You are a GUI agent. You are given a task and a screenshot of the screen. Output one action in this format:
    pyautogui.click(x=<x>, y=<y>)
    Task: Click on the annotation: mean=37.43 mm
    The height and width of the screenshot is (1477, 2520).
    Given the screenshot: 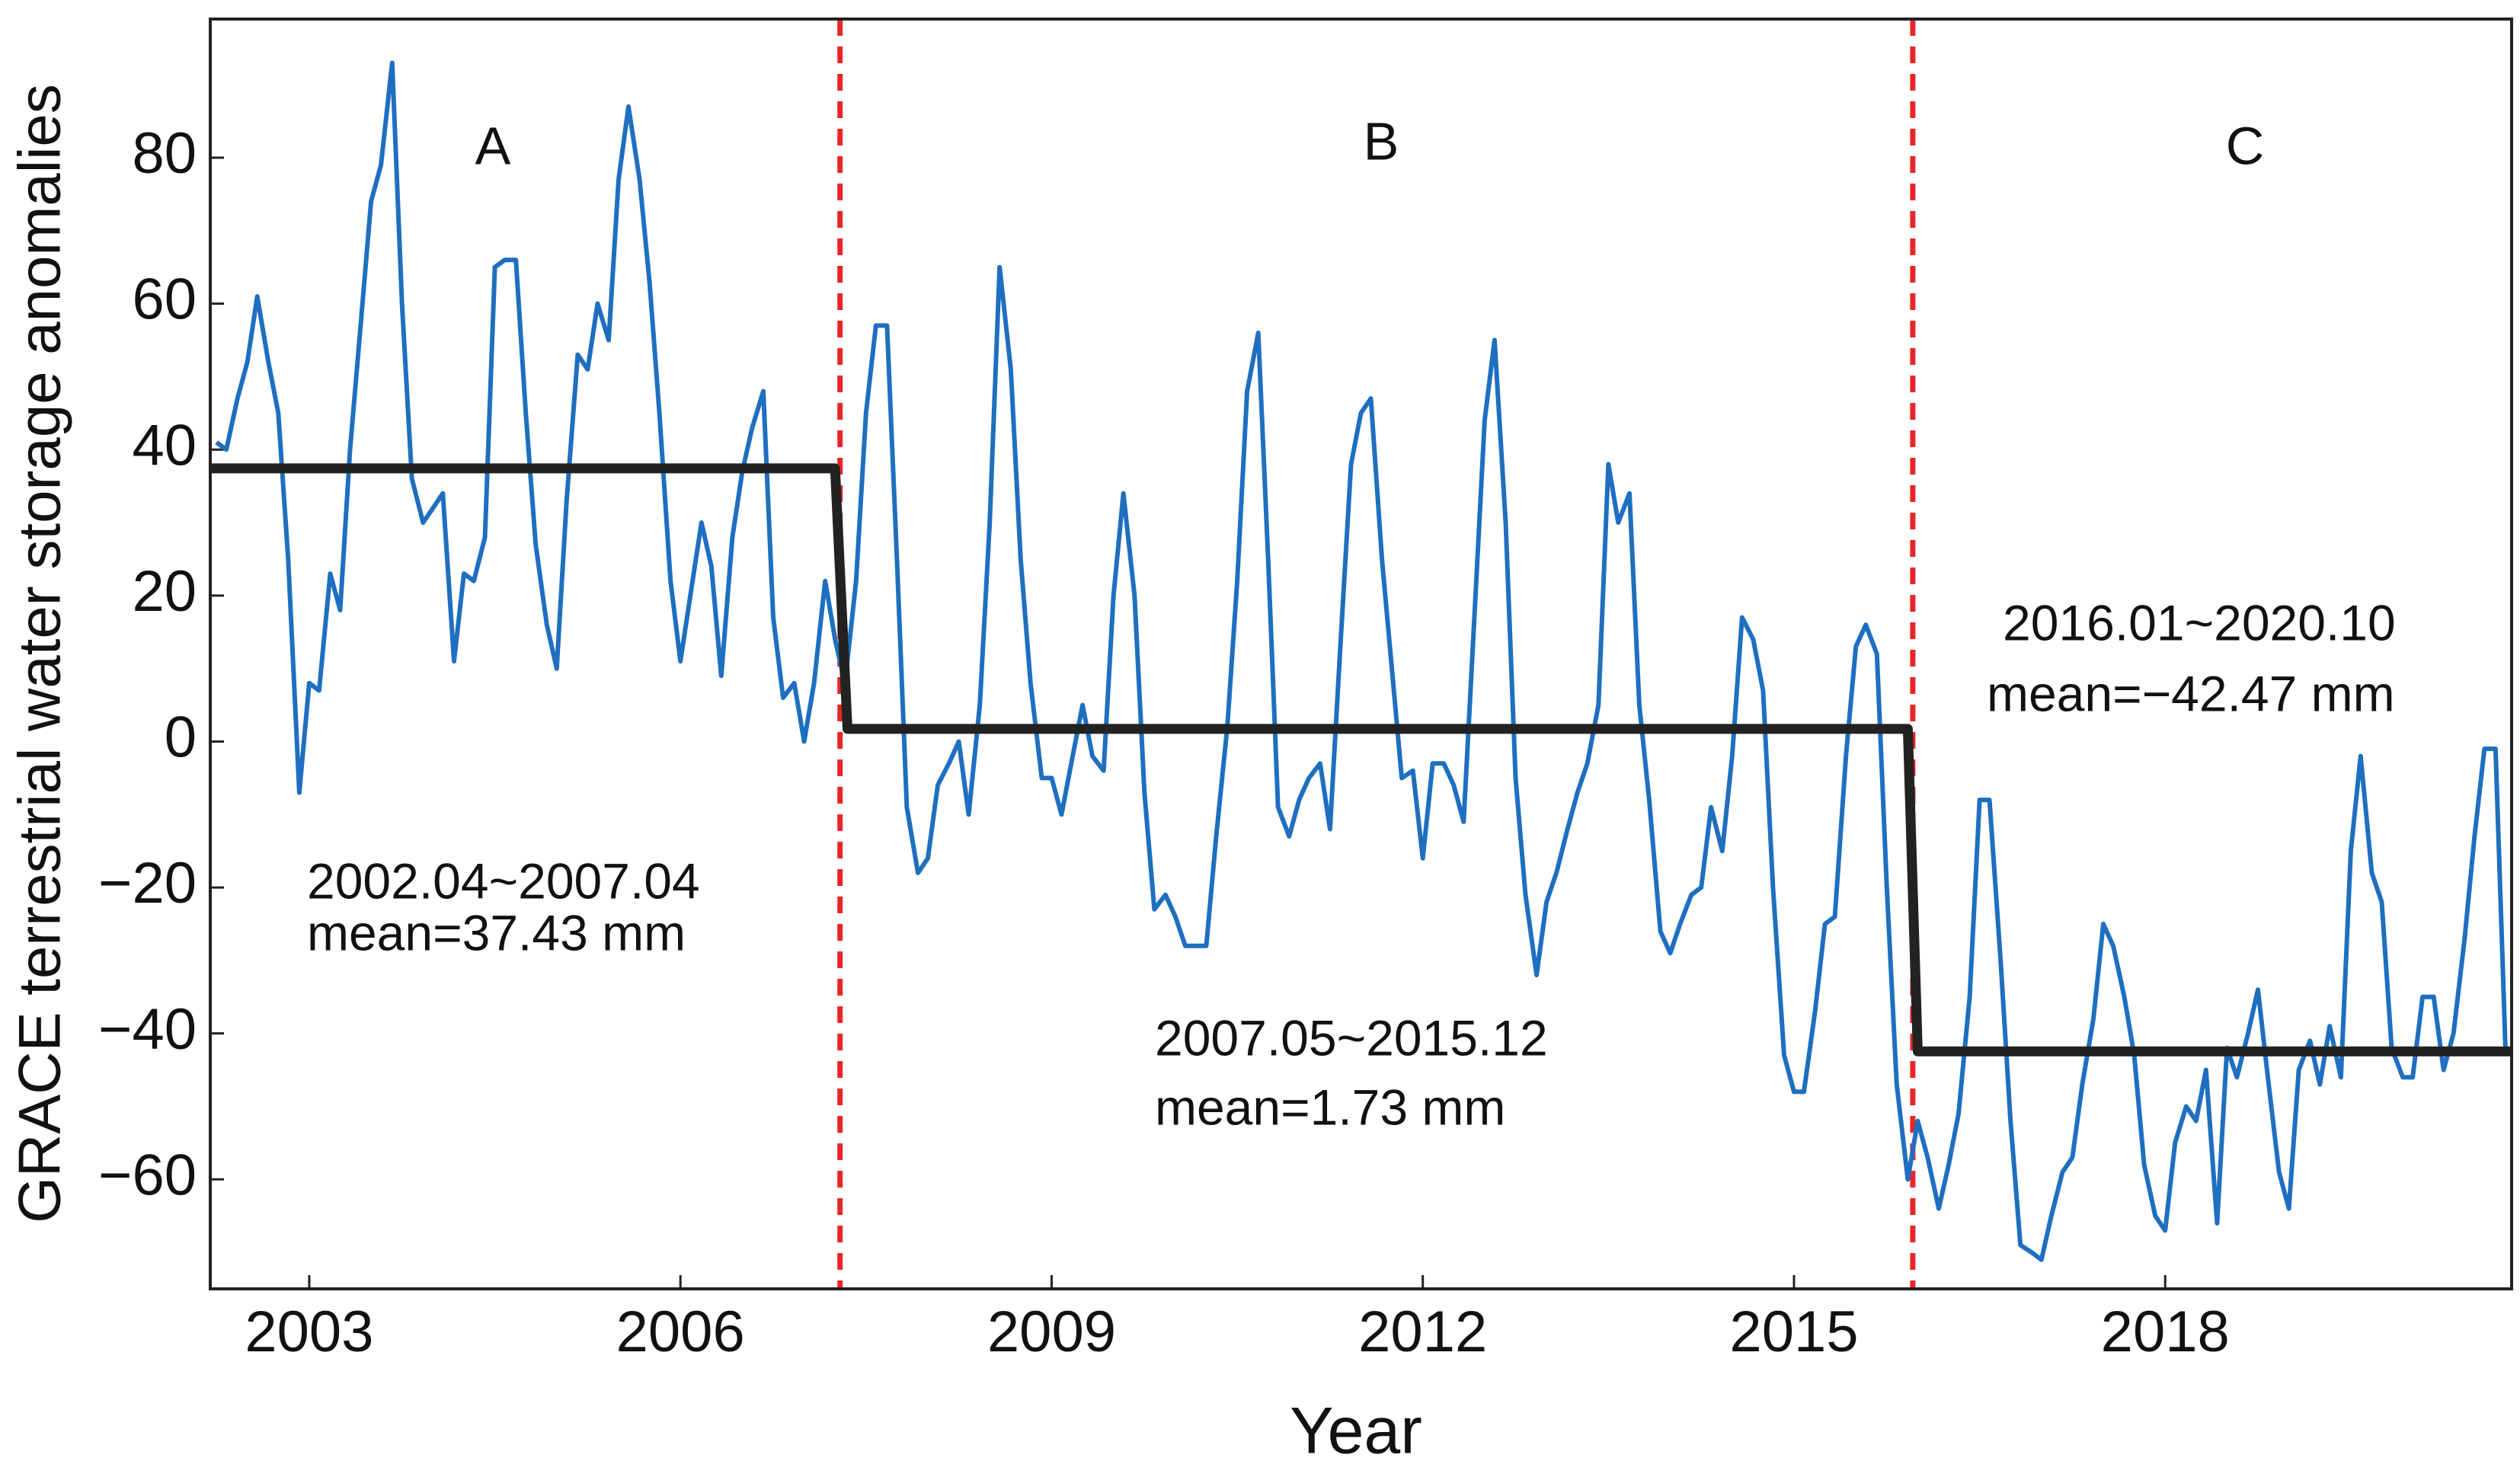 What is the action you would take?
    pyautogui.click(x=496, y=932)
    